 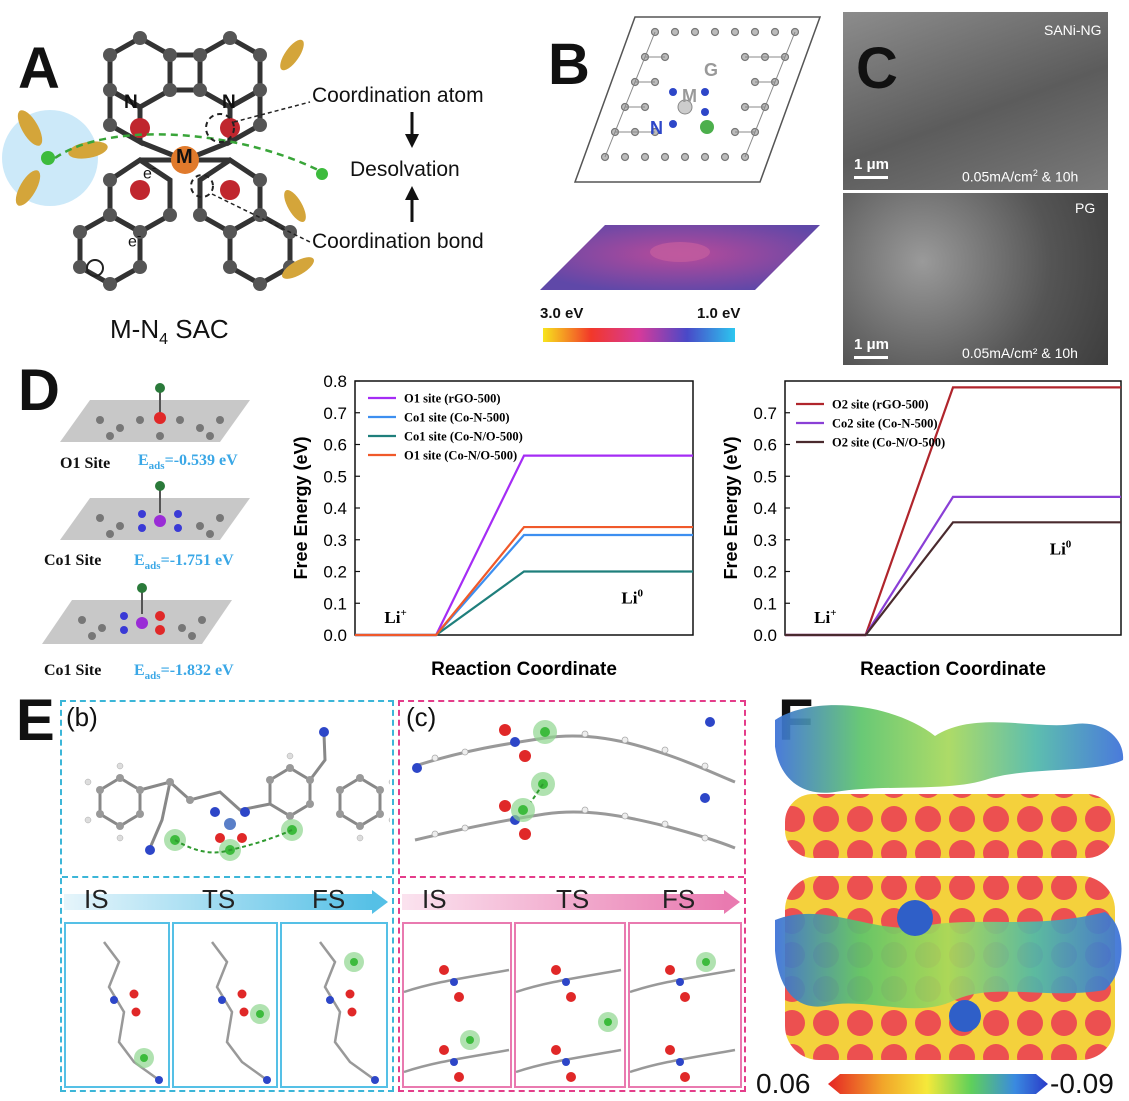 I want to click on sem-top-scale: 1 μm, so click(x=872, y=164).